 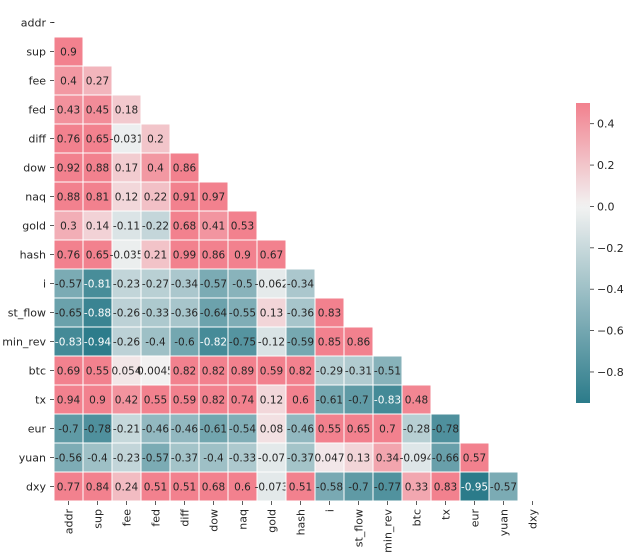 I want to click on cell-value-label: -0.31, so click(x=358, y=372).